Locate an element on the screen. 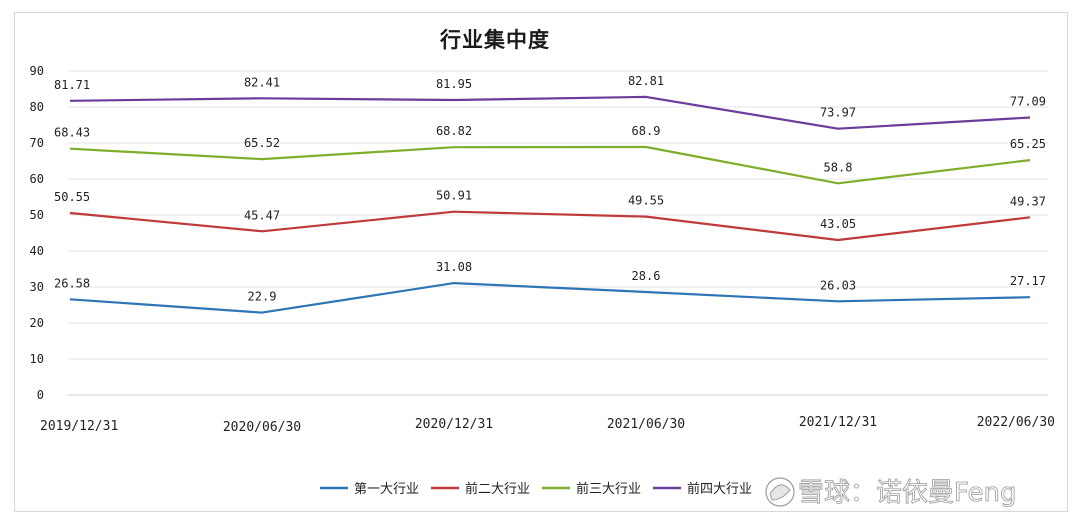 Image resolution: width=1080 pixels, height=524 pixels. y-axis-ticks: 0 10 20 30 40 50 60 70 80 90 is located at coordinates (37, 233).